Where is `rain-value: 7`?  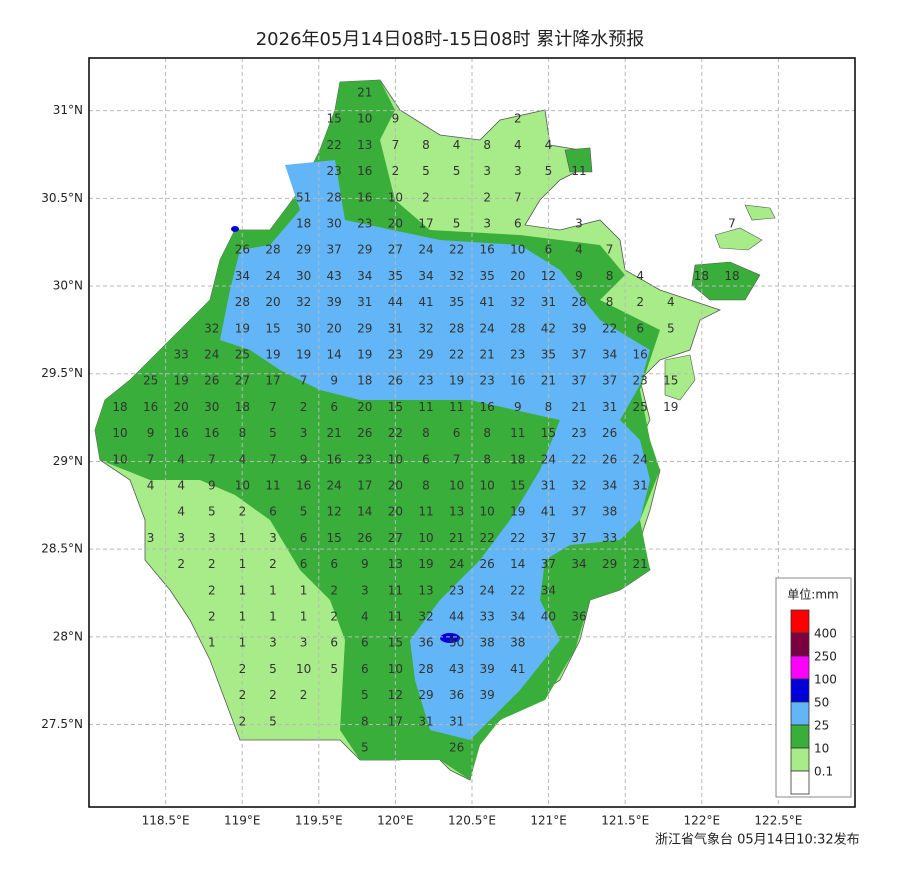
rain-value: 7 is located at coordinates (151, 459).